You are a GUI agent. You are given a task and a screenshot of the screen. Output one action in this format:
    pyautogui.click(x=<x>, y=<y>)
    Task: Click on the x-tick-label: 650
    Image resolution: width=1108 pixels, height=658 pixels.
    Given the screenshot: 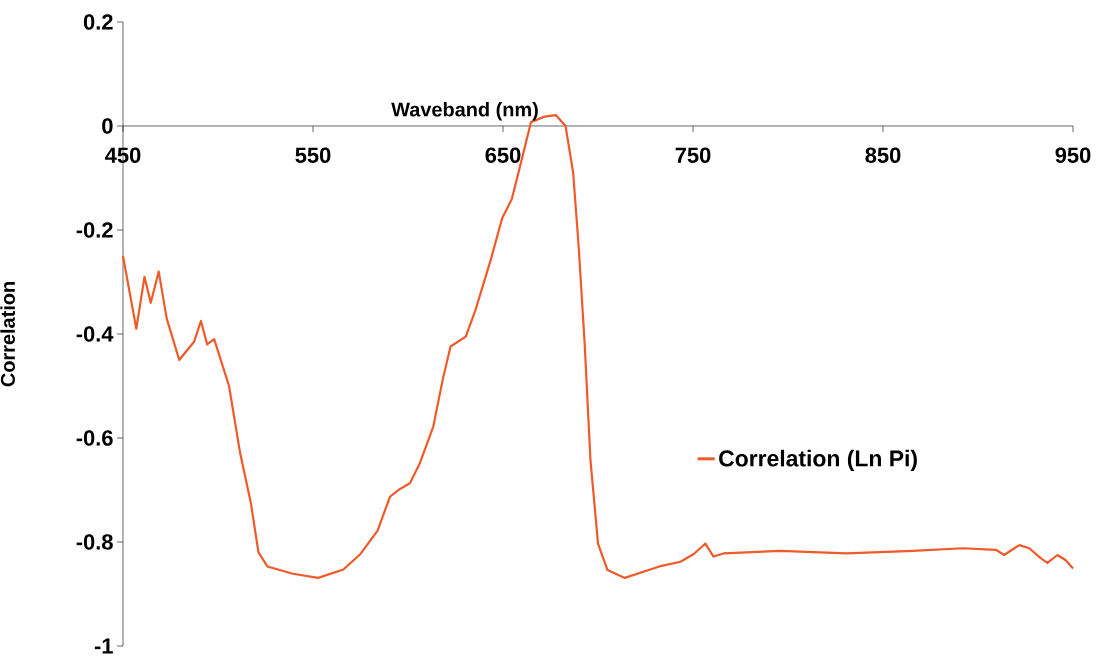 What is the action you would take?
    pyautogui.click(x=503, y=155)
    